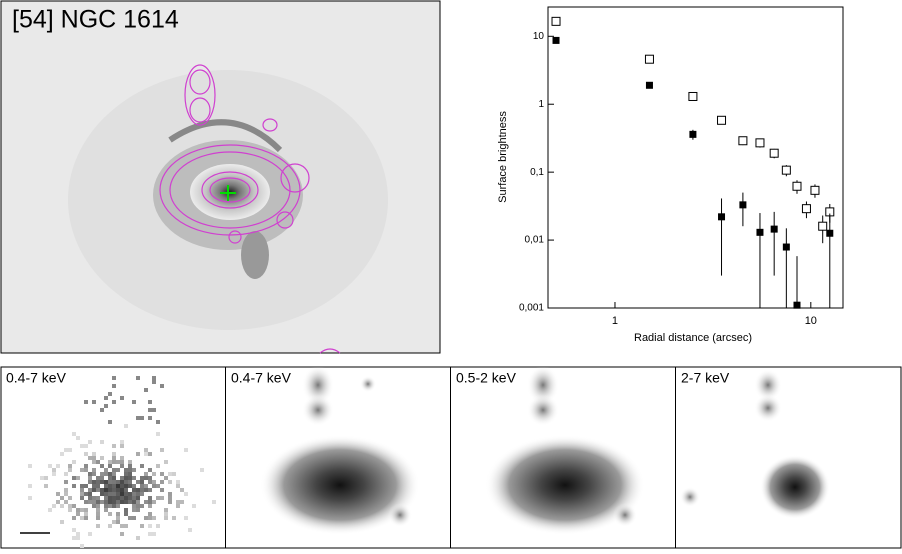 Image resolution: width=902 pixels, height=554 pixels. What do you see at coordinates (537, 172) in the screenshot?
I see `y-tick-label: 0,1` at bounding box center [537, 172].